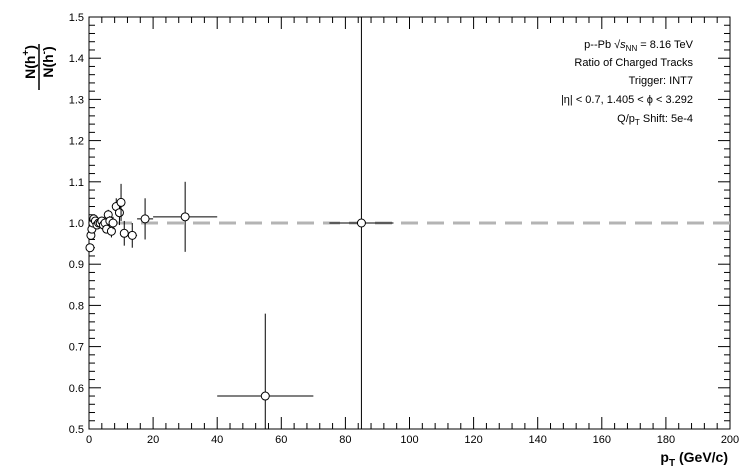  Describe the element at coordinates (538, 440) in the screenshot. I see `x-tick-label: 140` at that location.